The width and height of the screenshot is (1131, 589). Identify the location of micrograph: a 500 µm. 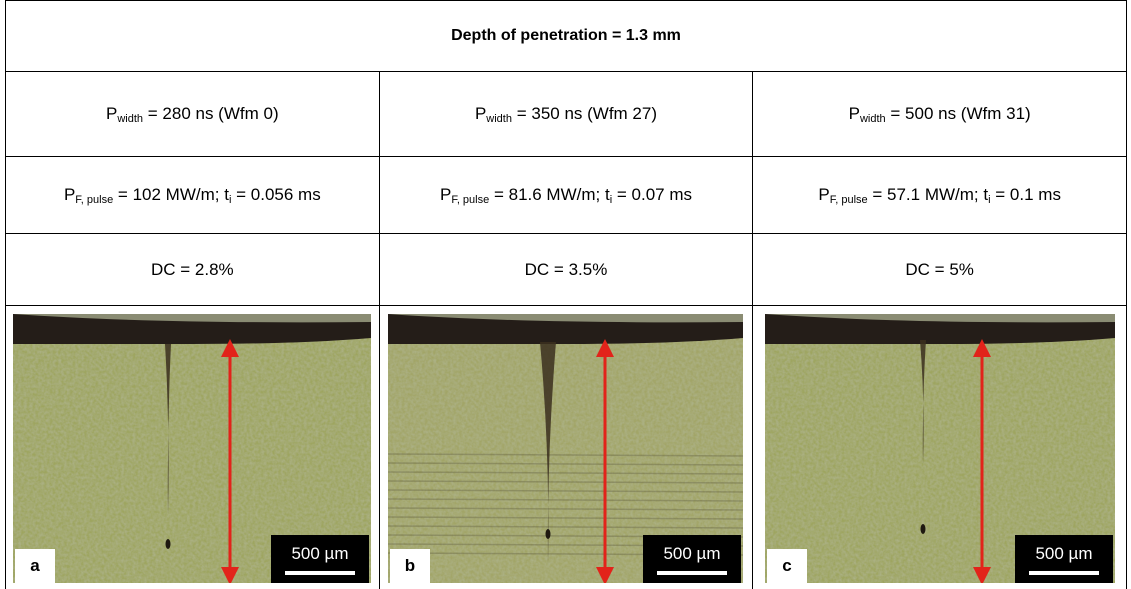
(192, 448).